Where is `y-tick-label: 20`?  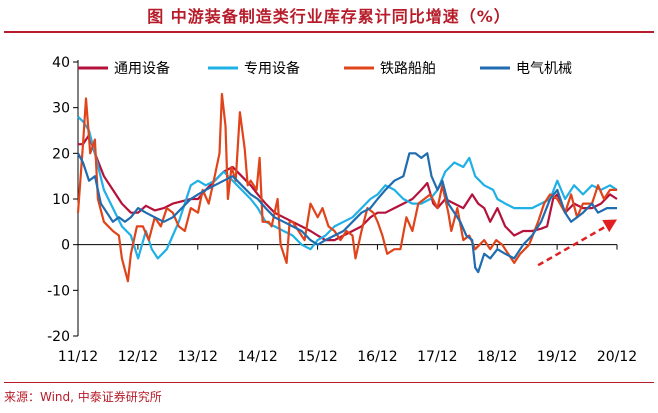
y-tick-label: 20 is located at coordinates (61, 154).